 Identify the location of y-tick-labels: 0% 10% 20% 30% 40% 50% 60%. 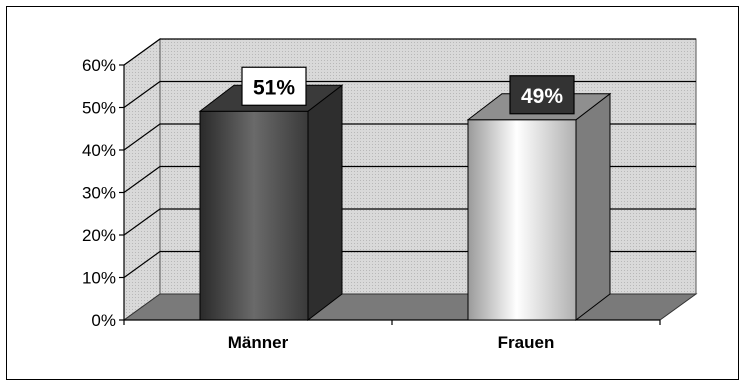
(99, 193).